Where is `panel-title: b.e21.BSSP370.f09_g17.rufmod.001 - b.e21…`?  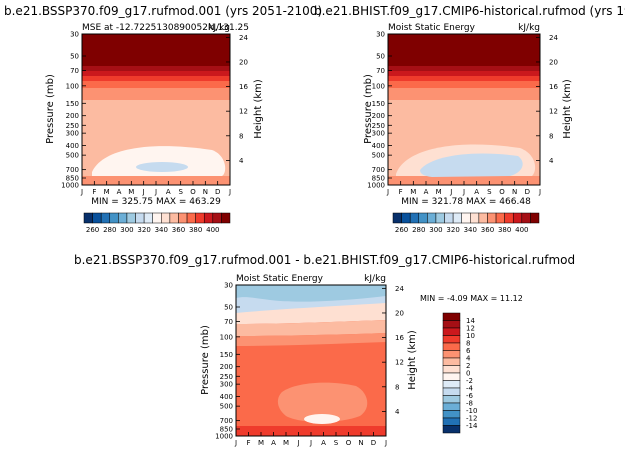
panel-title: b.e21.BSSP370.f09_g17.rufmod.001 - b.e21… is located at coordinates (324, 260).